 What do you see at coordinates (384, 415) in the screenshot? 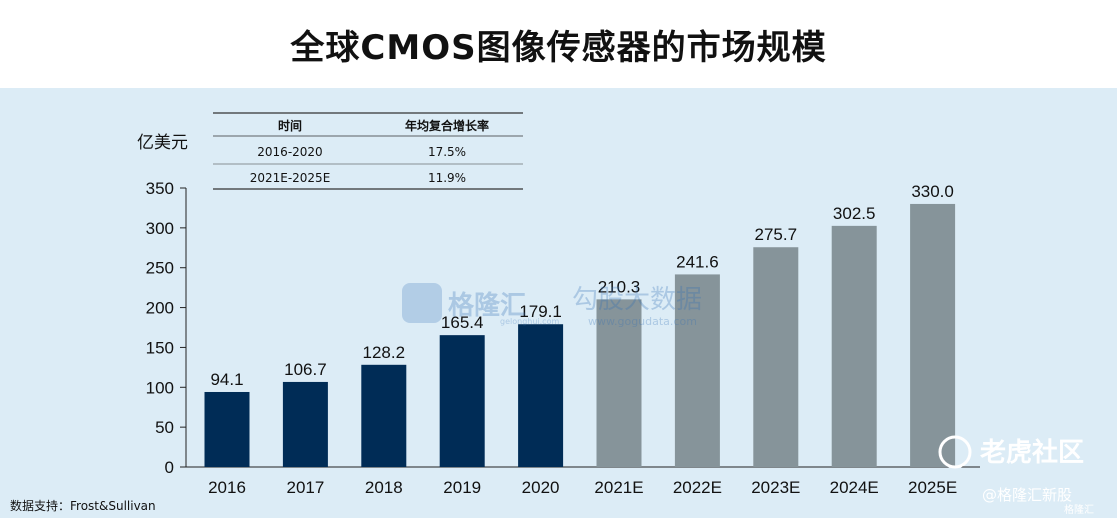
I see `bar-2018` at bounding box center [384, 415].